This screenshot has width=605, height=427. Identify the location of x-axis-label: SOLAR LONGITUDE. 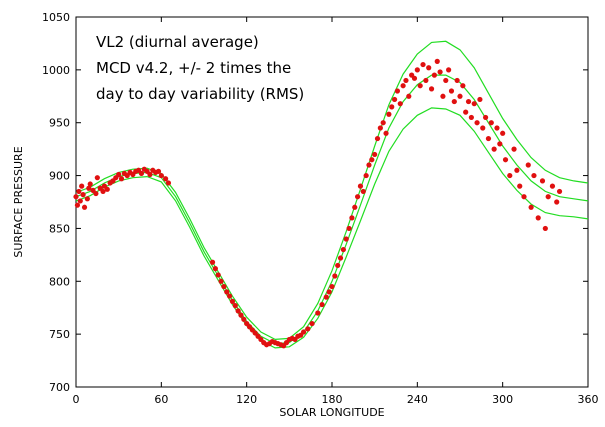
(331, 412).